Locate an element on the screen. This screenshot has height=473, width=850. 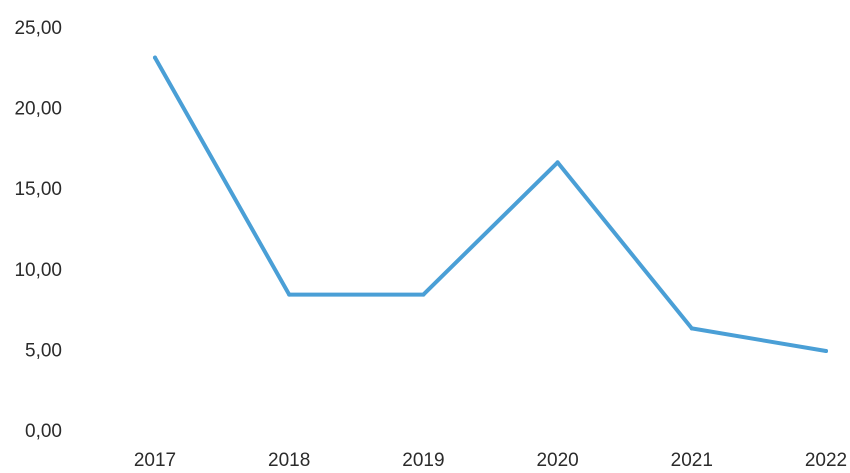
x-axis-labels: 2017 2018 2019 2020 2021 2022 is located at coordinates (490, 460).